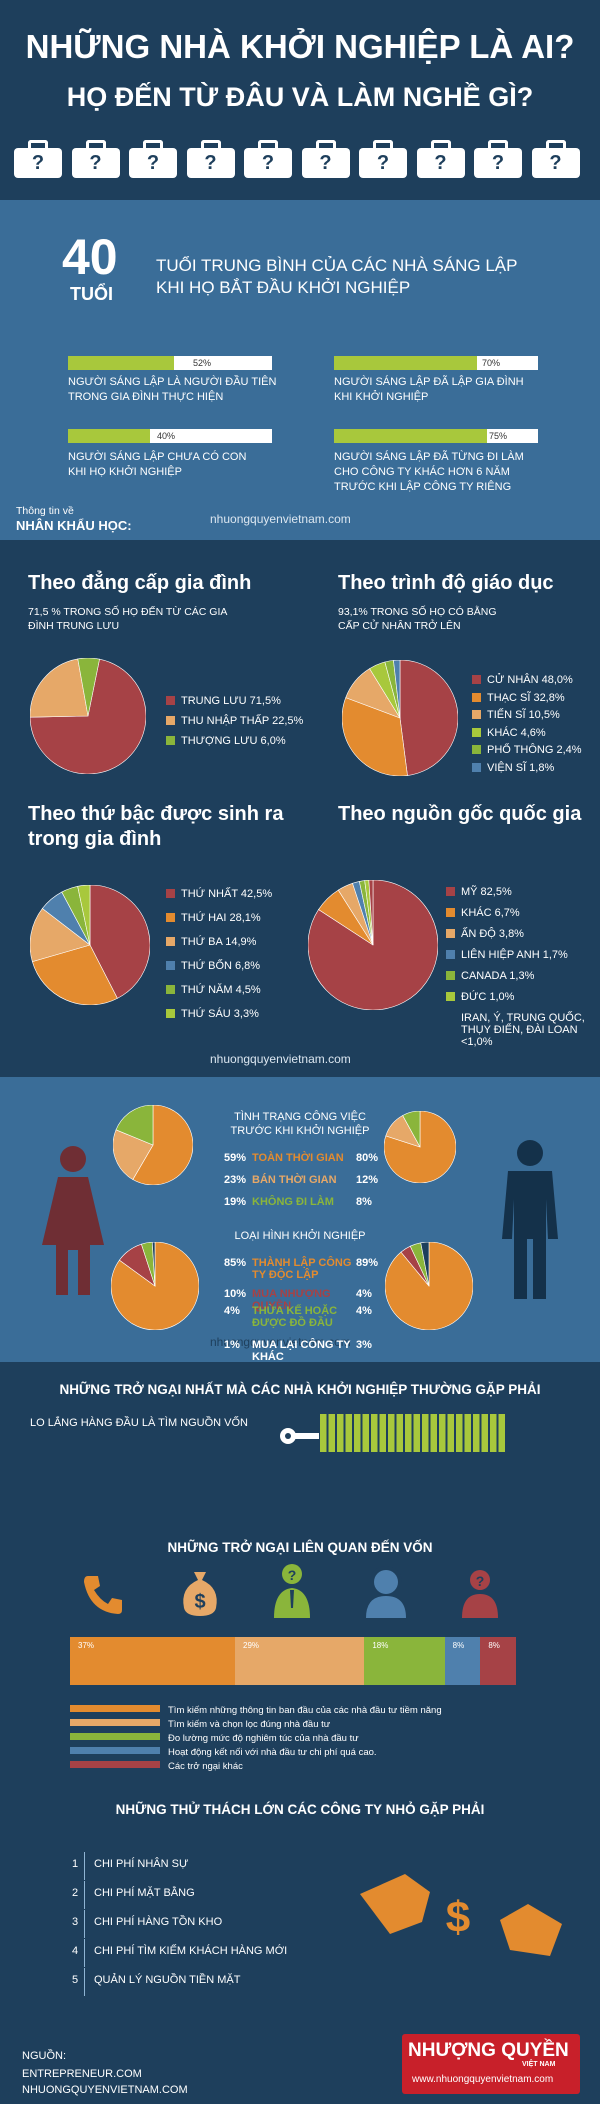 This screenshot has height=2104, width=600. I want to click on hands-money-icon: $, so click(461, 1915).